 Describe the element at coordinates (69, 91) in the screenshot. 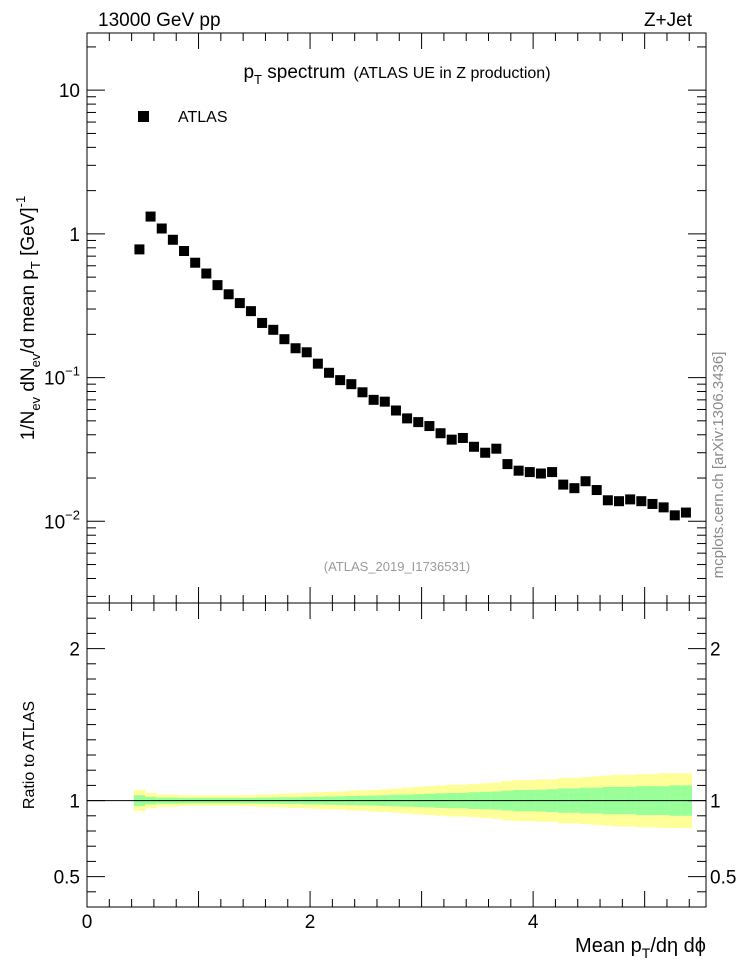

I see `main-y-tick-label: 10` at that location.